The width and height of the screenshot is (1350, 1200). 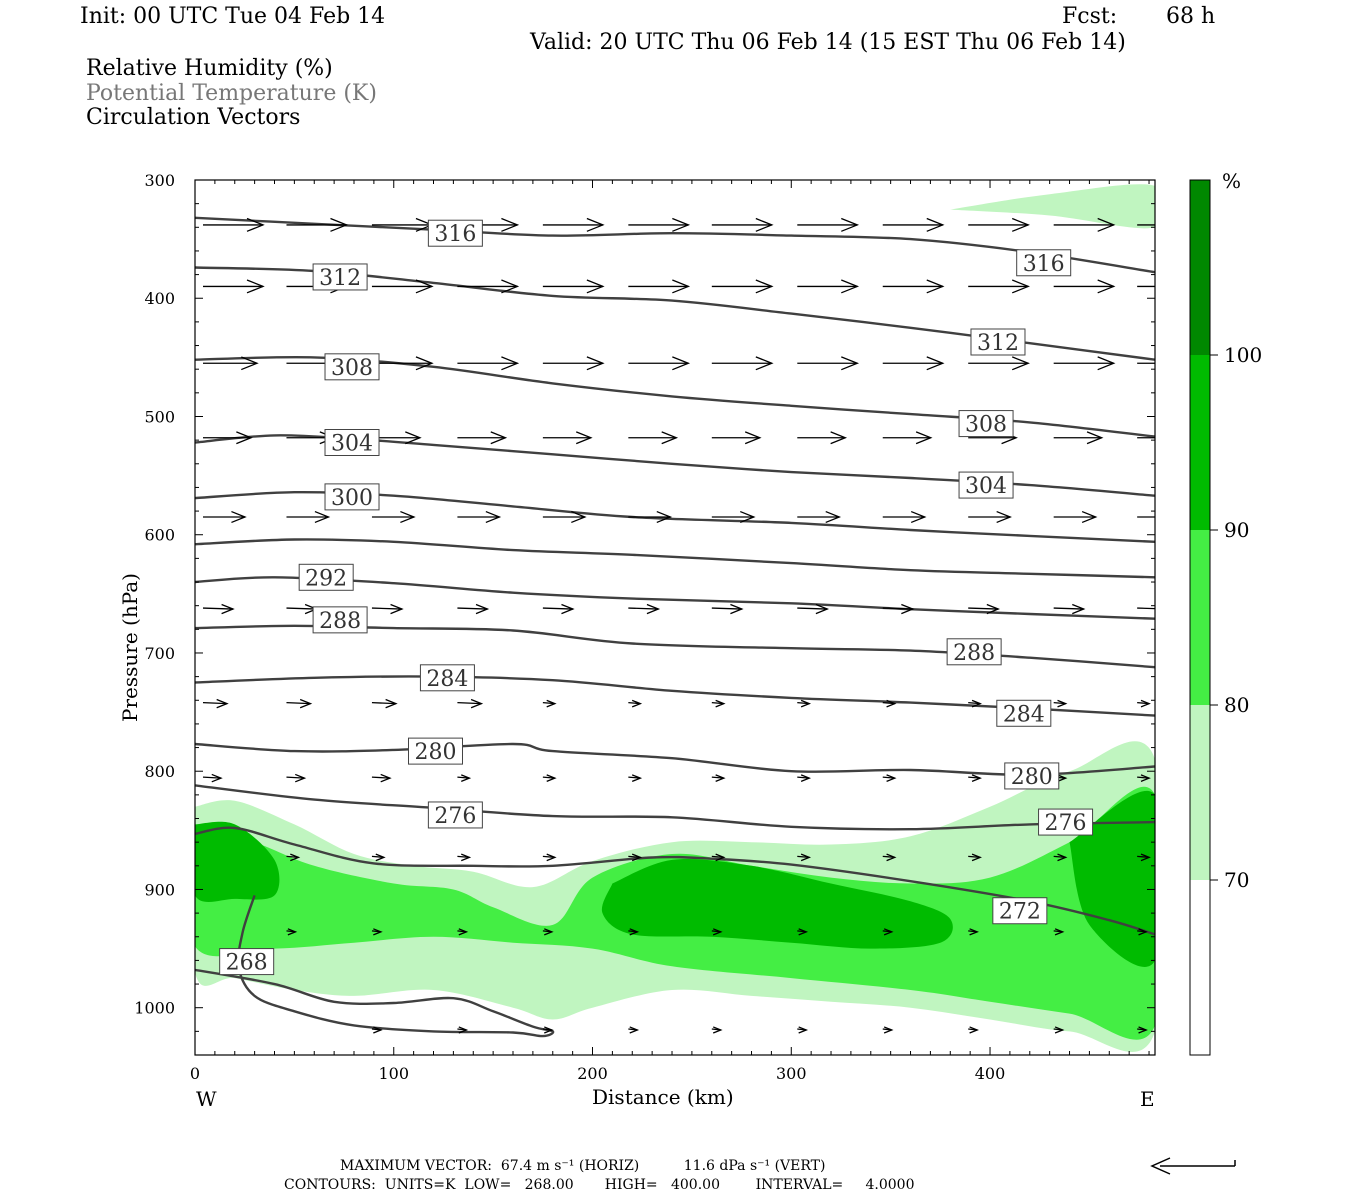 What do you see at coordinates (1147, 1099) in the screenshot?
I see `east-endpoint: E` at bounding box center [1147, 1099].